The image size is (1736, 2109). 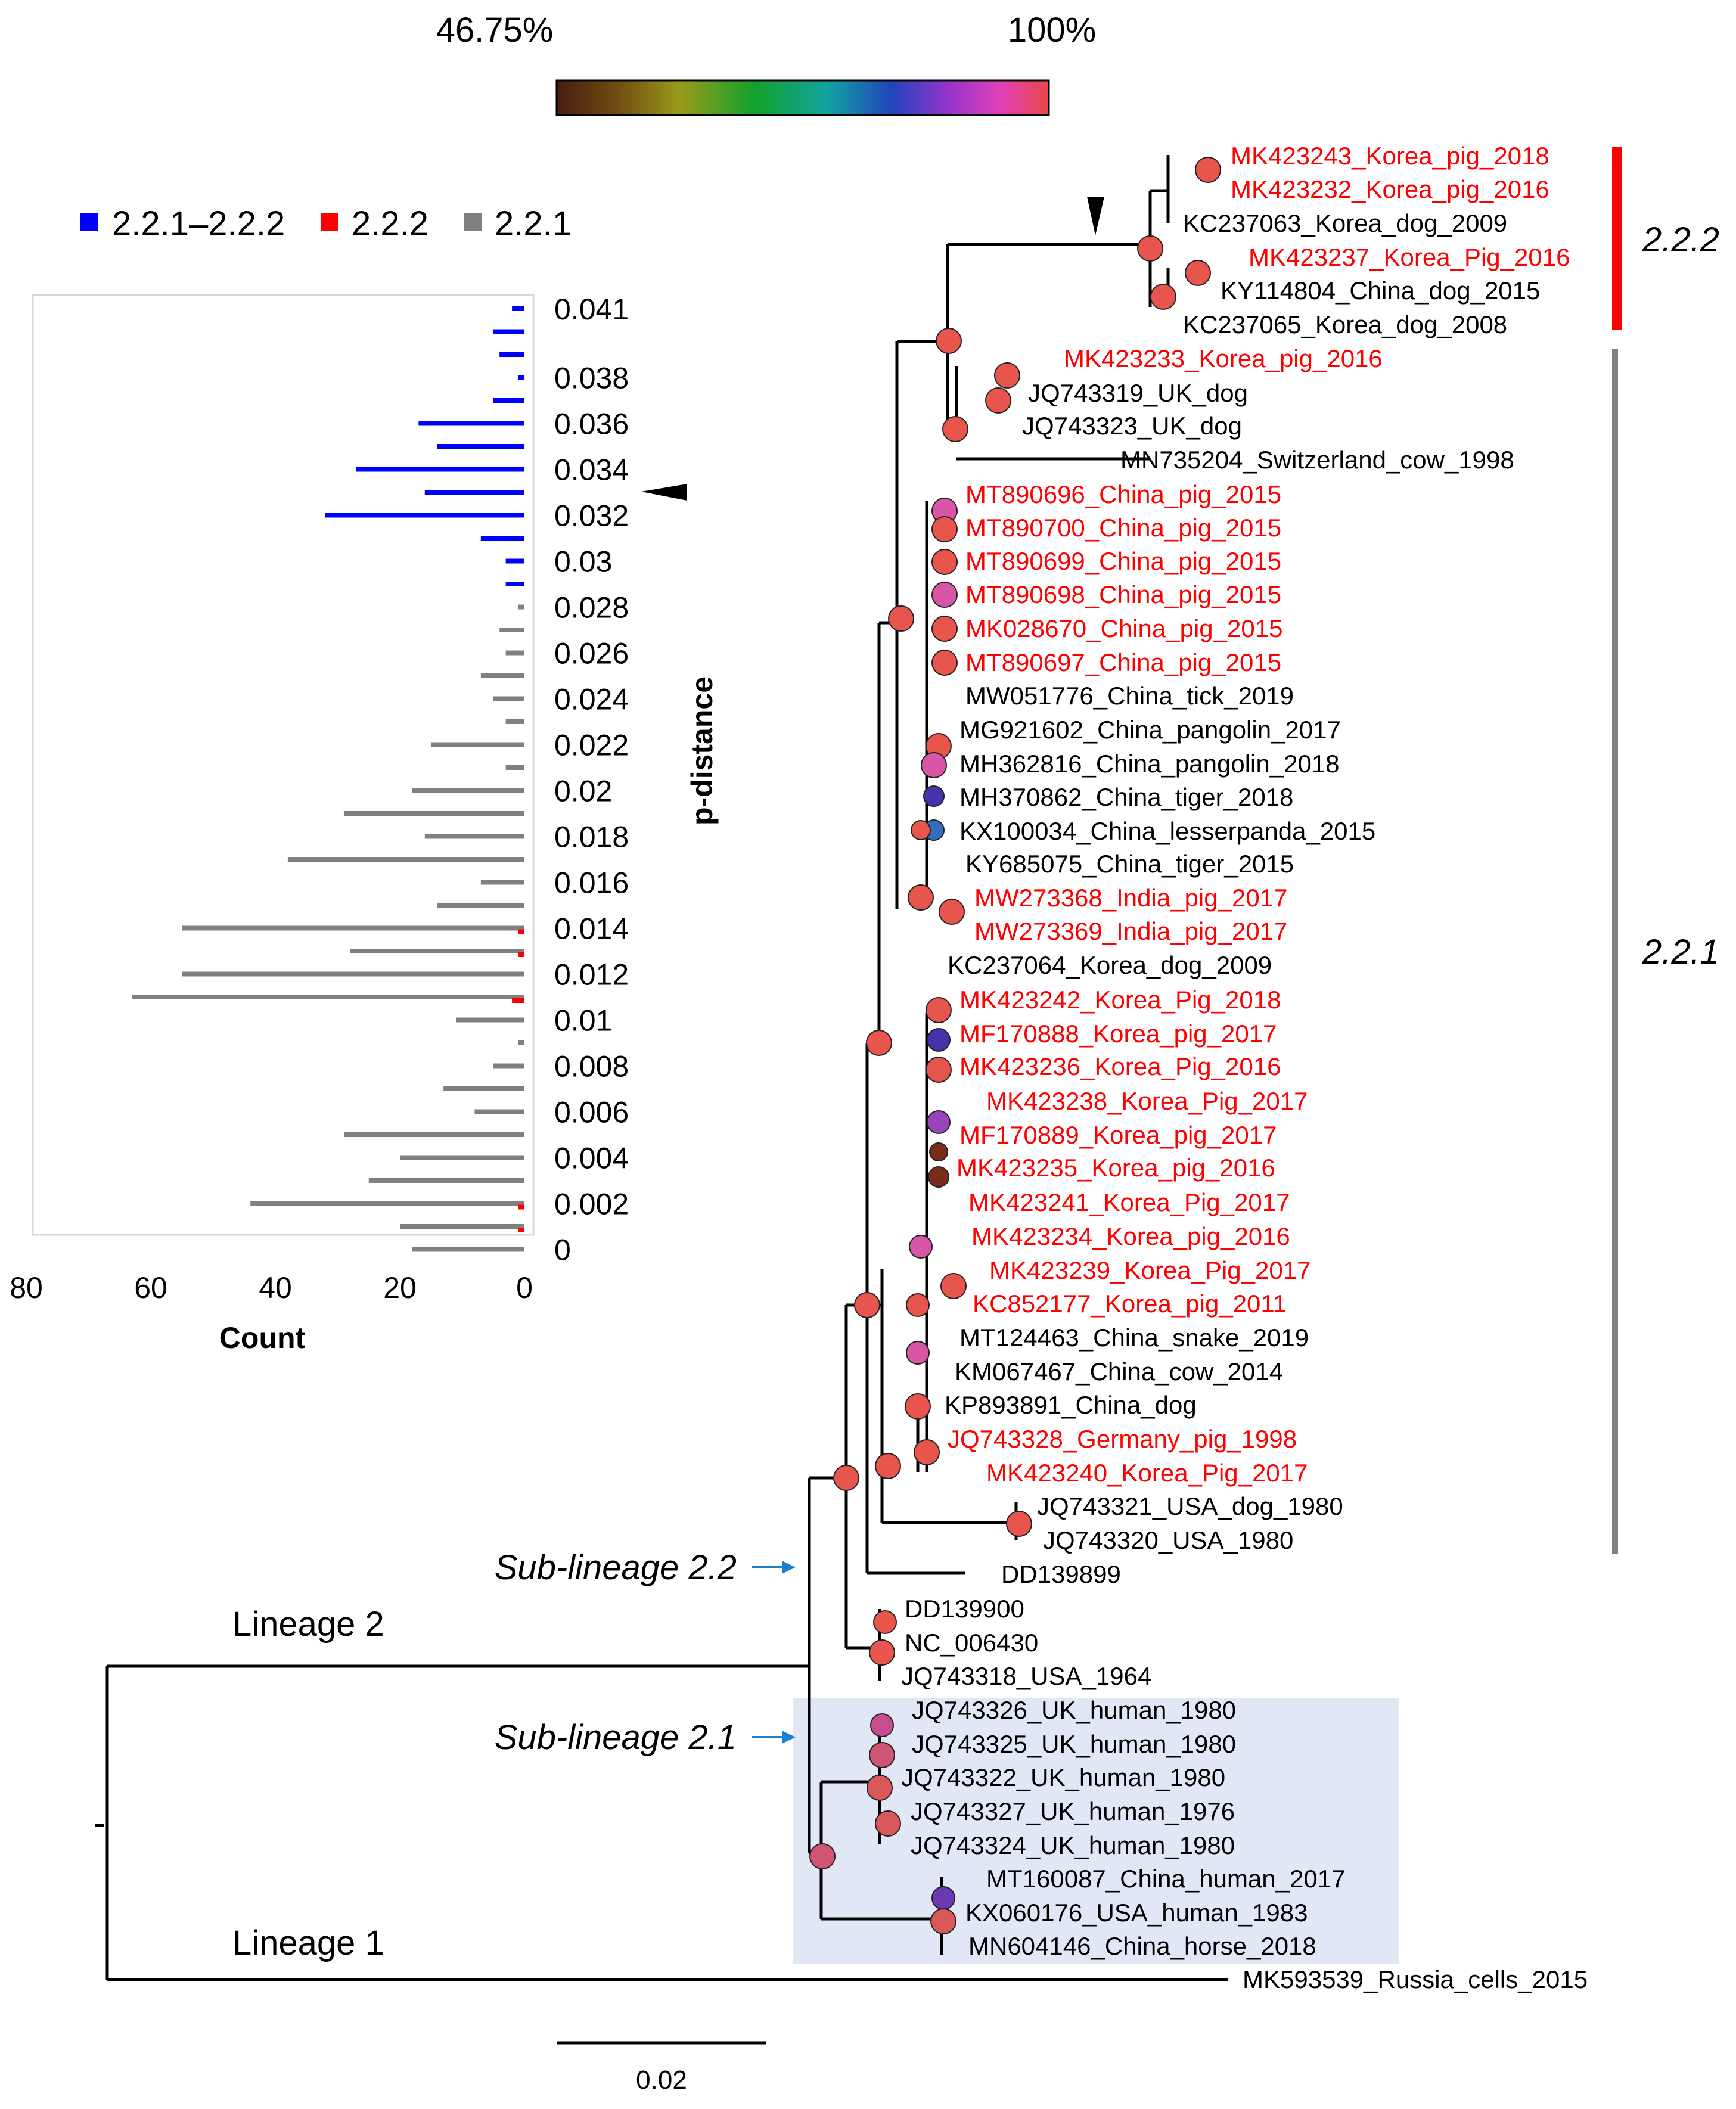 What do you see at coordinates (1074, 1744) in the screenshot?
I see `leaf-label: JQ743325_UK_human_1980` at bounding box center [1074, 1744].